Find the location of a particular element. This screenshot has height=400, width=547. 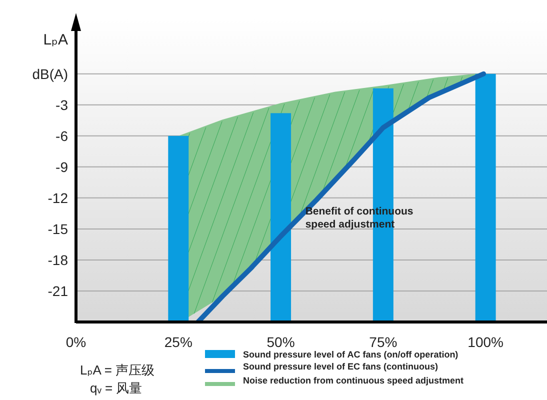

legend-label: Noise reduction from continuous speed adjustment is located at coordinates (353, 381).